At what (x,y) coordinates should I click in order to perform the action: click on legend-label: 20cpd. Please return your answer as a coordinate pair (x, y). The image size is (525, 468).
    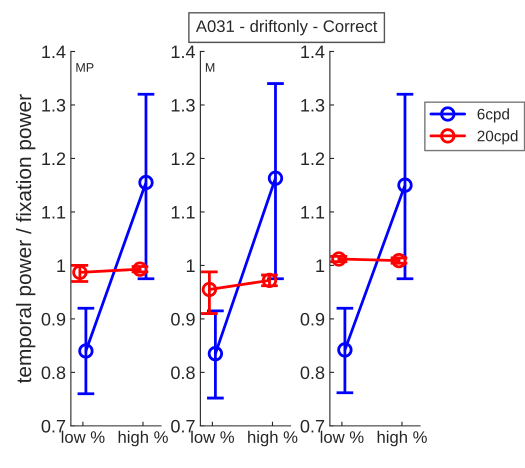
    Looking at the image, I should click on (498, 137).